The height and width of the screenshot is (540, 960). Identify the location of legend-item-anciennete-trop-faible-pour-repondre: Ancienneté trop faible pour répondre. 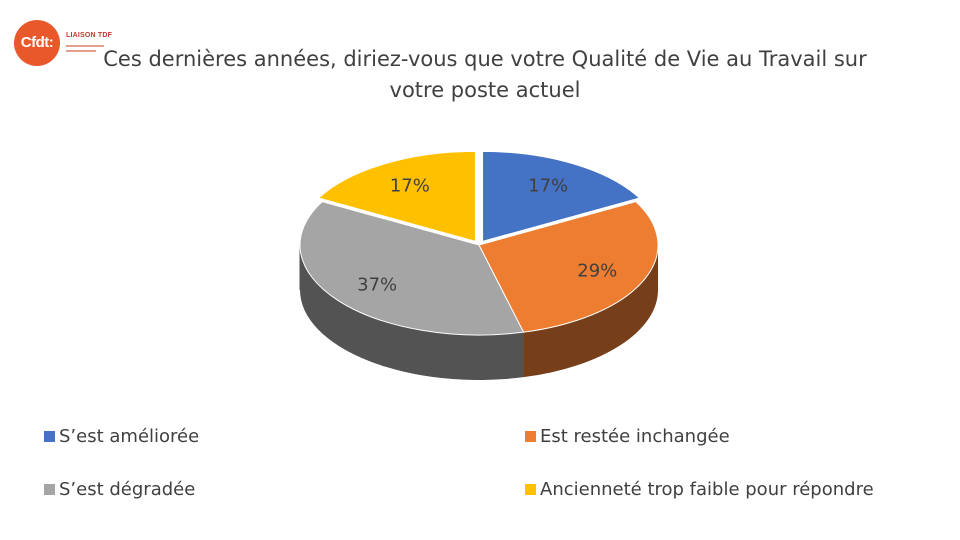
(699, 489).